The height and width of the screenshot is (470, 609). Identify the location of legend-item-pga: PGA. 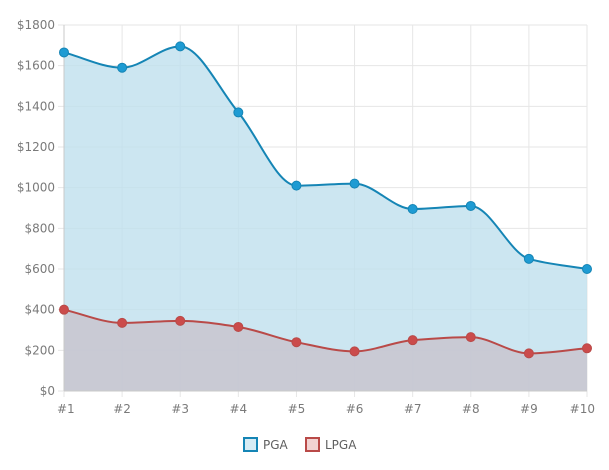
(266, 444).